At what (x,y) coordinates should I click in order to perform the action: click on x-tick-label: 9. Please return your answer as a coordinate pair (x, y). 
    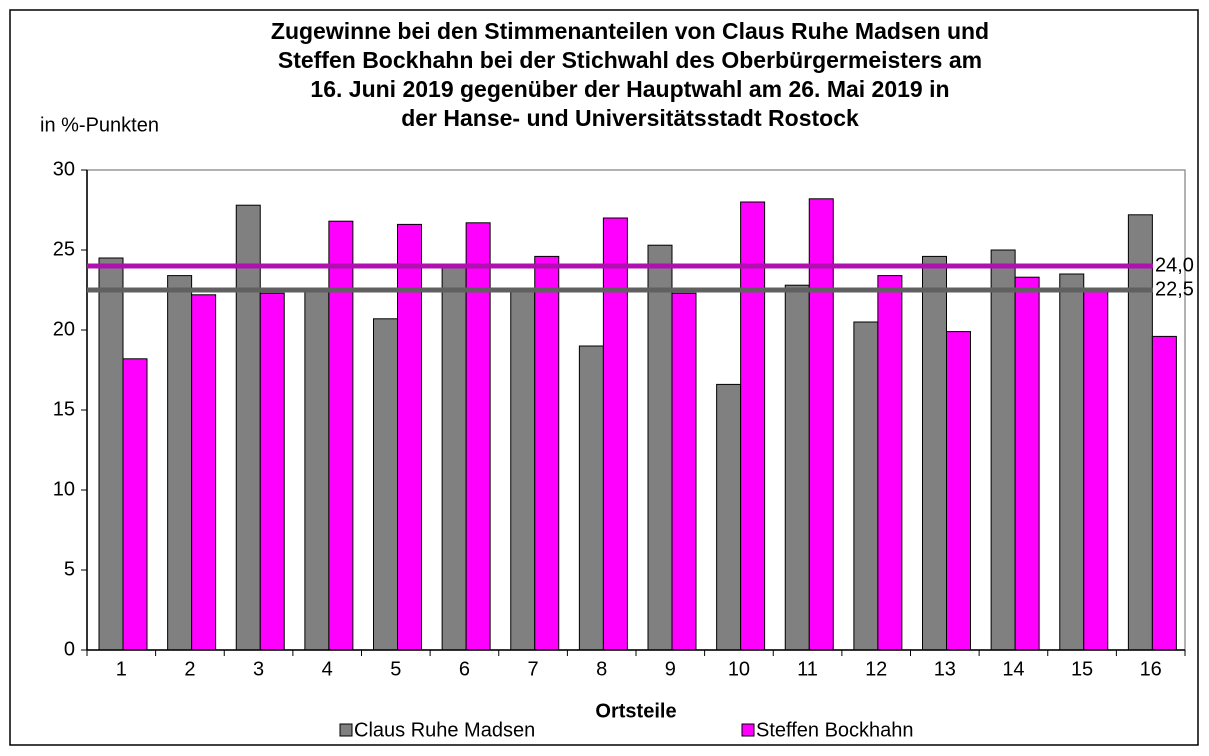
    Looking at the image, I should click on (670, 669).